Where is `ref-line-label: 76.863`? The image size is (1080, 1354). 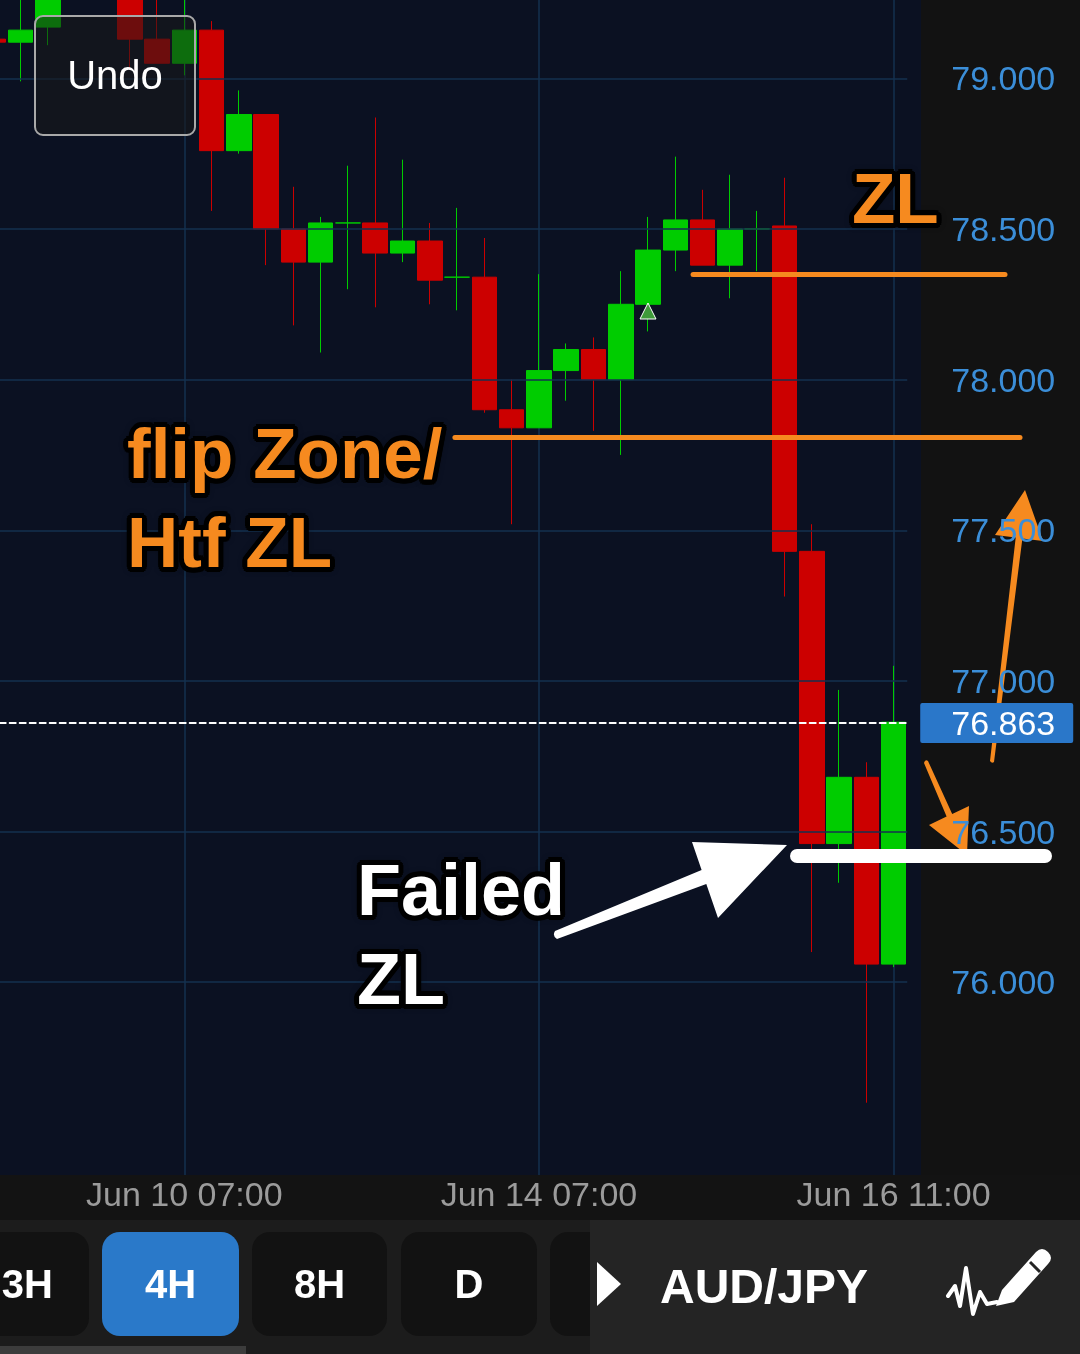
ref-line-label: 76.863 is located at coordinates (1003, 723).